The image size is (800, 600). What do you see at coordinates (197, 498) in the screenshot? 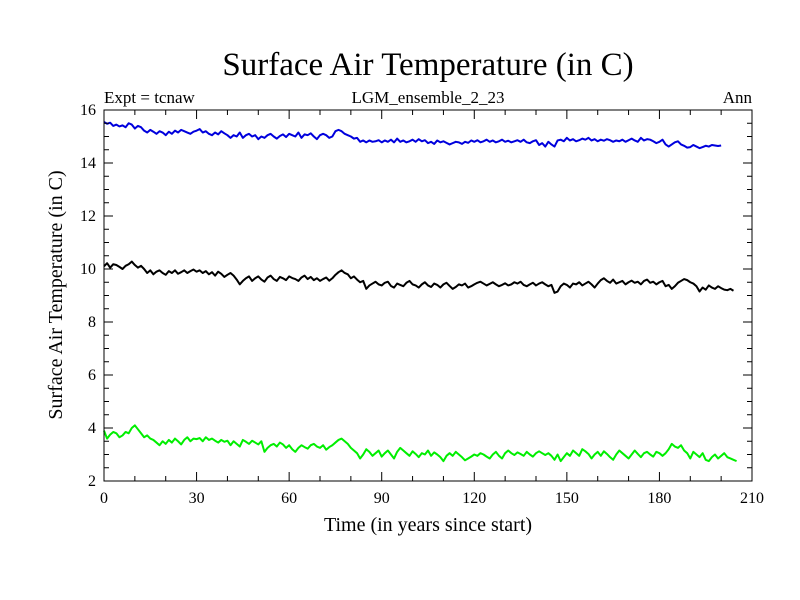
I see `x-tick-label: 30` at bounding box center [197, 498].